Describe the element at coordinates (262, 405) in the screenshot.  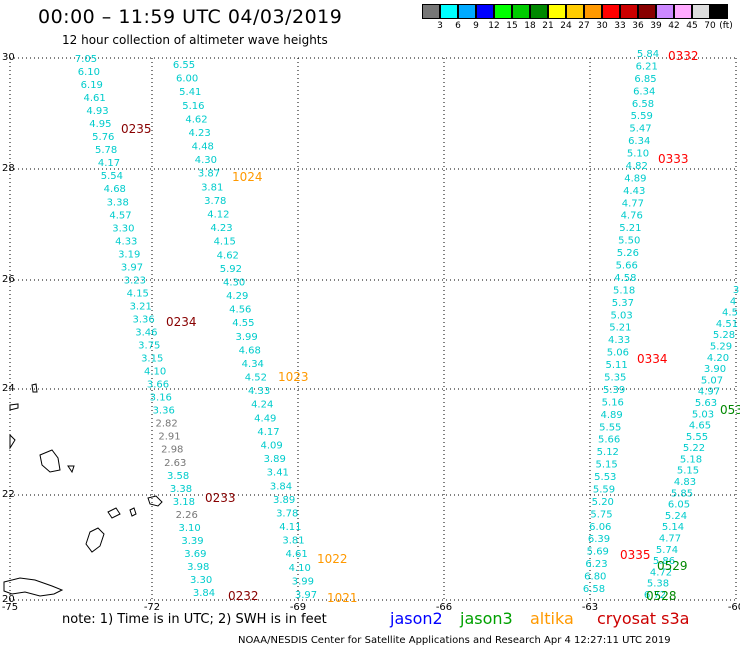
I see `wave-height-value: 4.24` at that location.